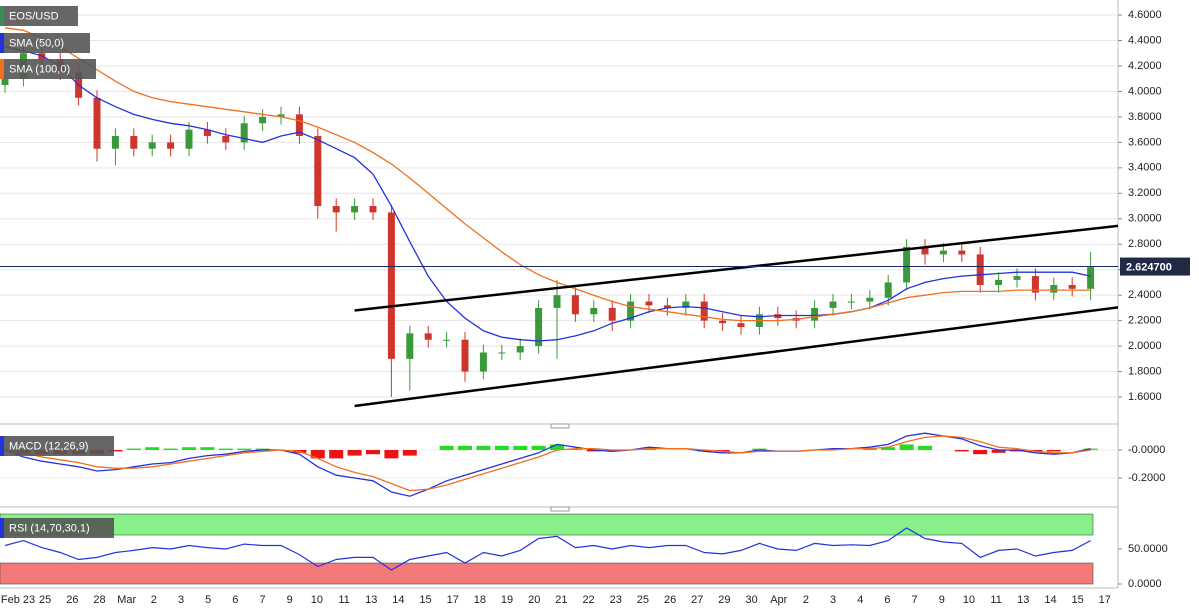 The height and width of the screenshot is (612, 1199). What do you see at coordinates (1145, 295) in the screenshot?
I see `y-tick-label: 2.4000` at bounding box center [1145, 295].